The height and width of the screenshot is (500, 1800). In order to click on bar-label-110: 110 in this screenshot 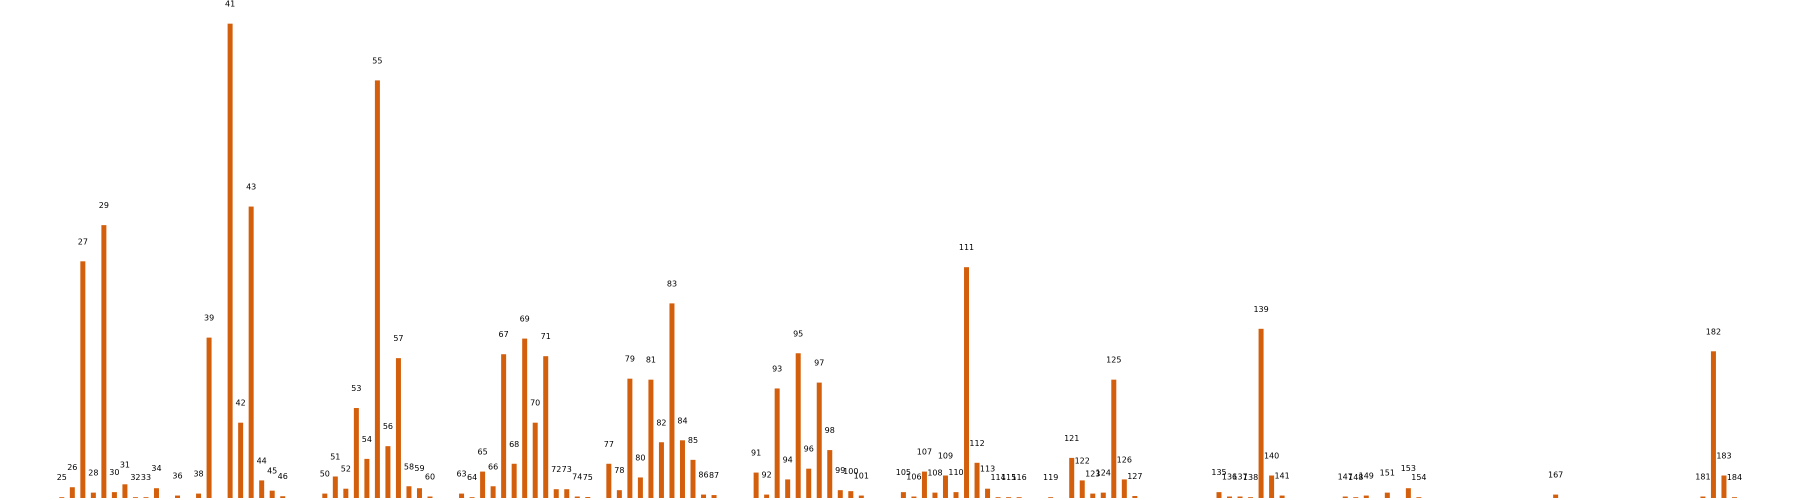, I will do `click(955, 472)`.